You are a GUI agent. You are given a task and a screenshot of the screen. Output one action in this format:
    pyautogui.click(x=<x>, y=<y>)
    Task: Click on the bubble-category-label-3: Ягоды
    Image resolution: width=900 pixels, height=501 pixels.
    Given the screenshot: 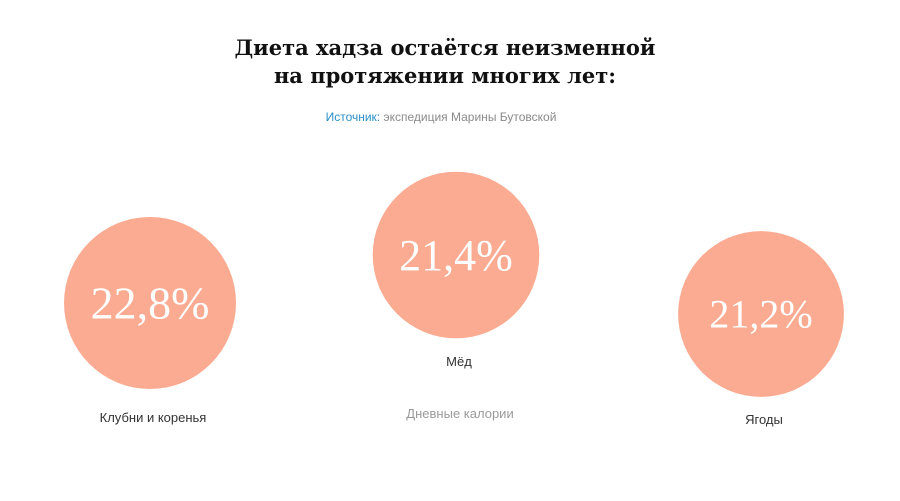 What is the action you would take?
    pyautogui.click(x=764, y=419)
    